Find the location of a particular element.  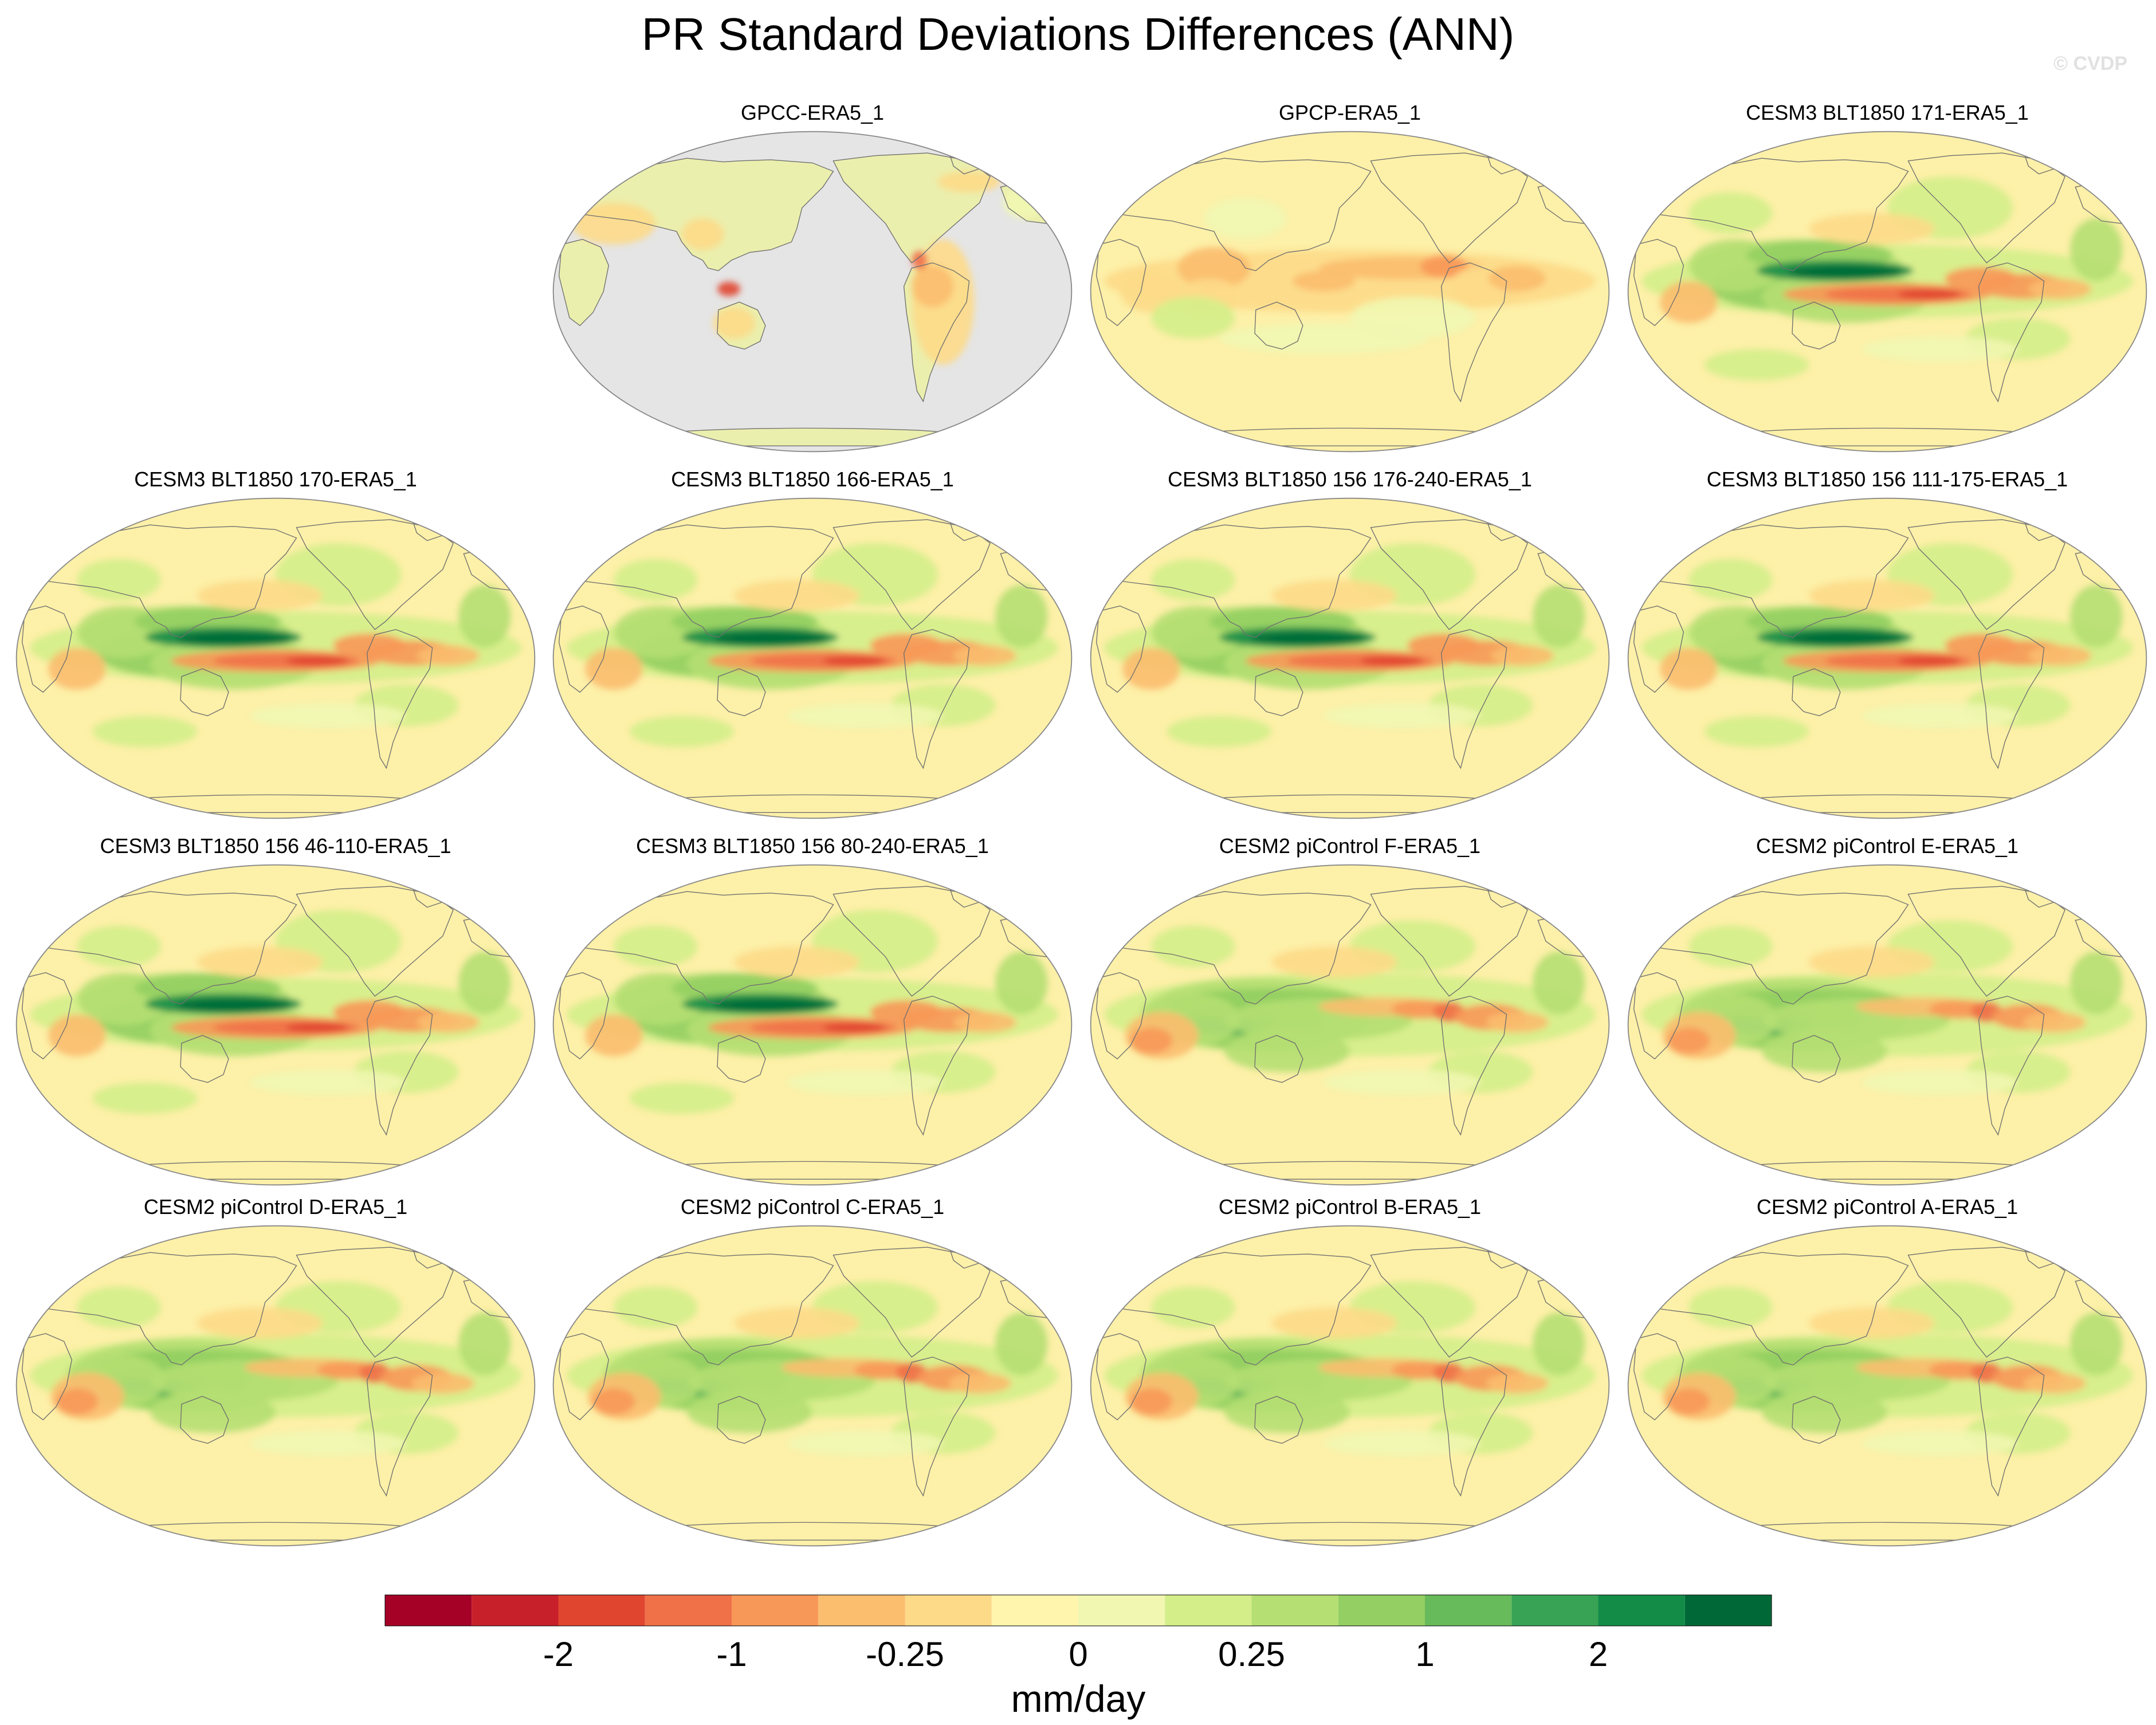

panel-title: CESM3 BLT1850 156 46-110-ERA5_1 is located at coordinates (275, 846).